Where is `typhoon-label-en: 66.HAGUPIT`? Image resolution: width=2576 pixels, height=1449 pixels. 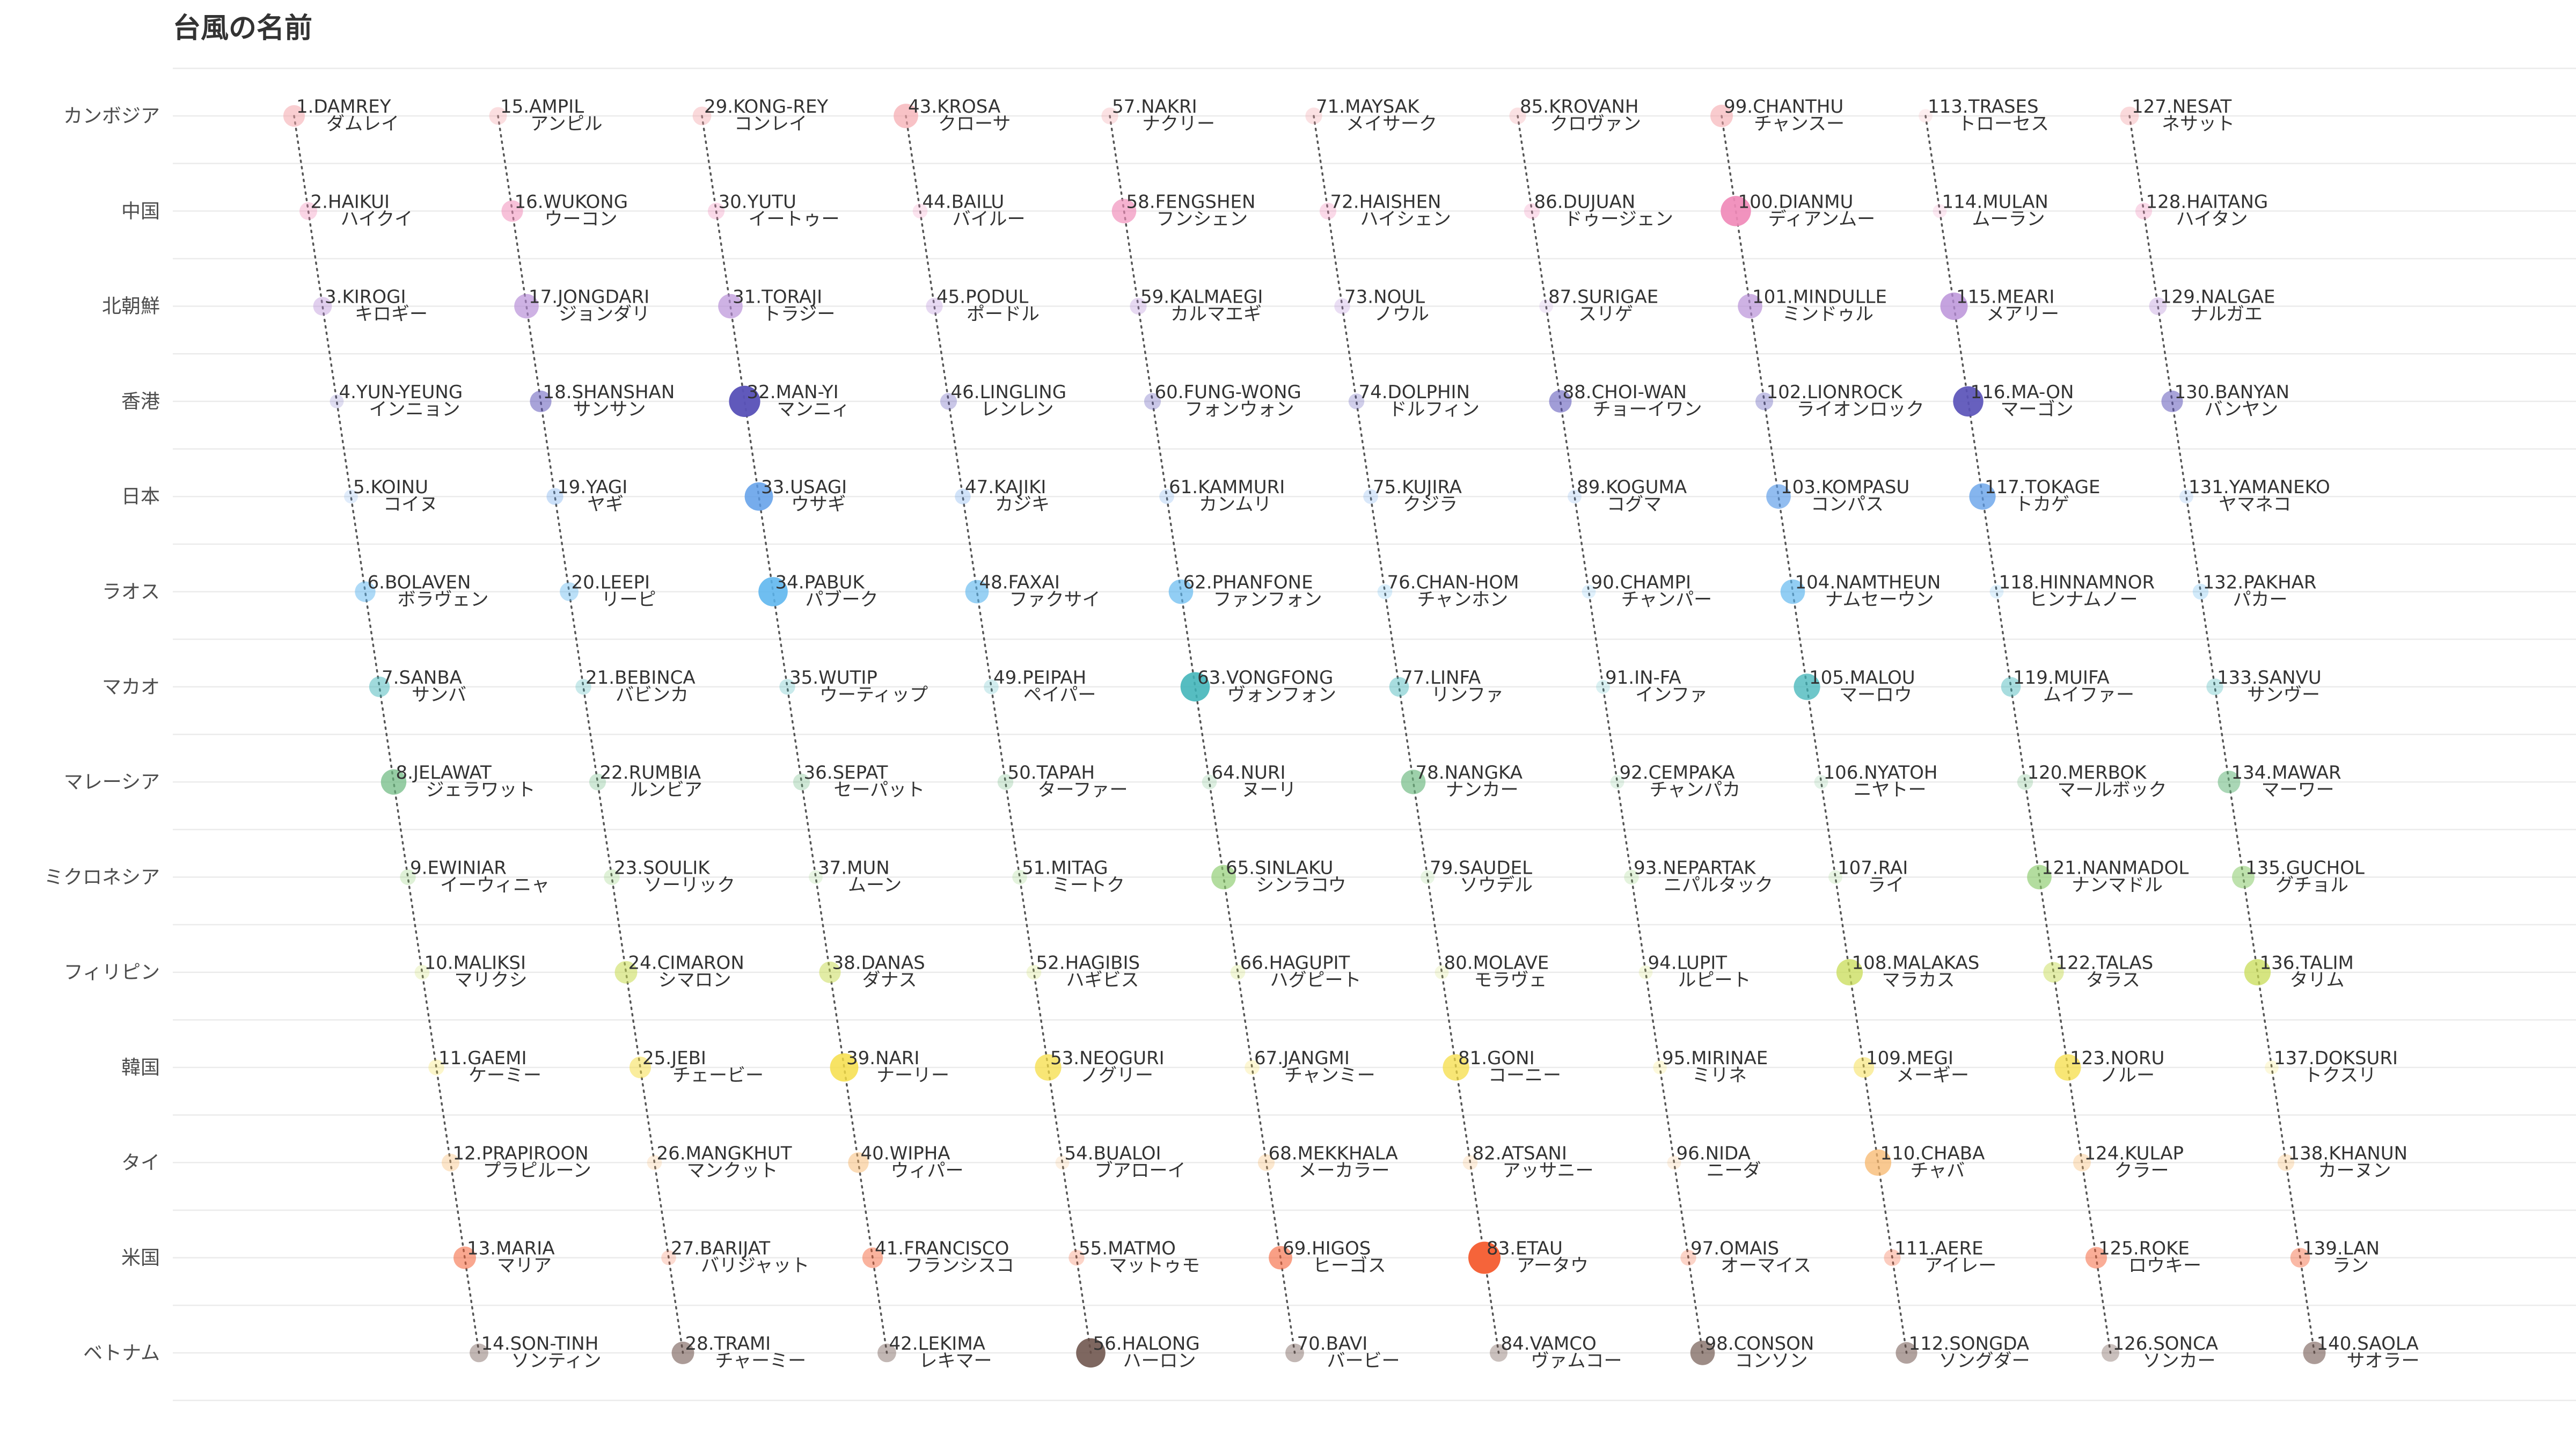 typhoon-label-en: 66.HAGUPIT is located at coordinates (1295, 963).